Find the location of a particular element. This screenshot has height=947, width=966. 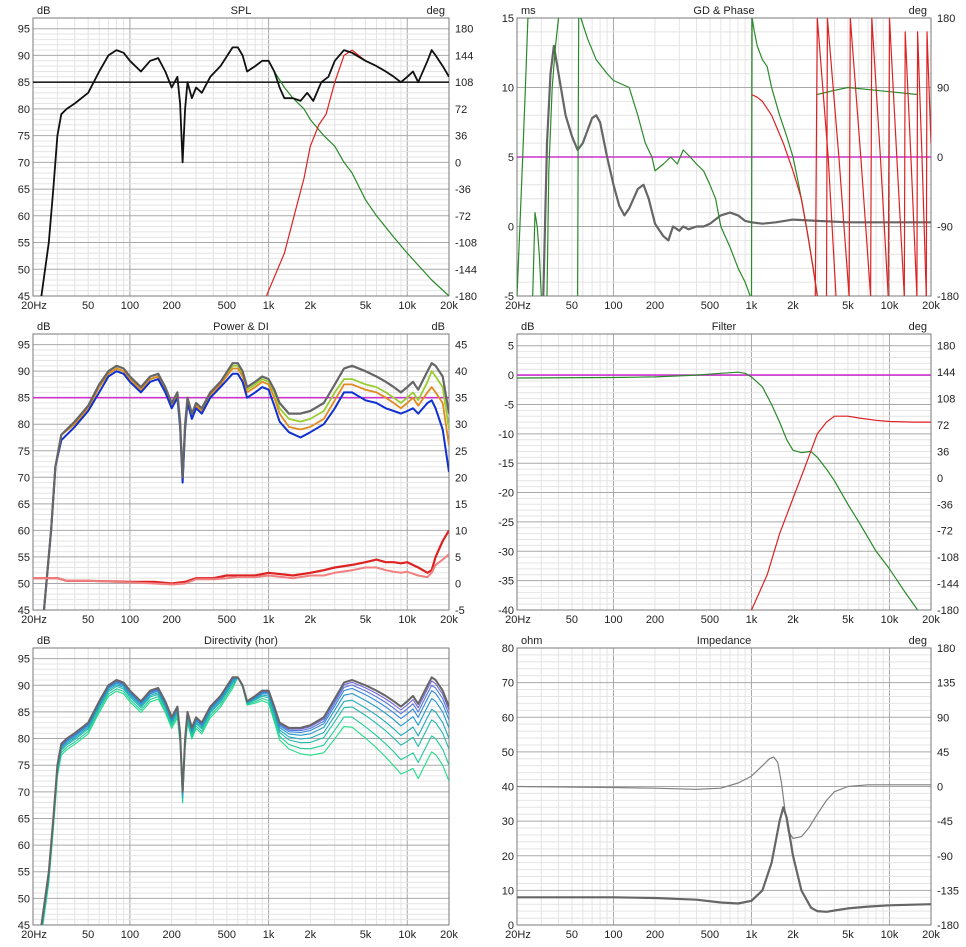

left-axis-unit: ms is located at coordinates (528, 11).